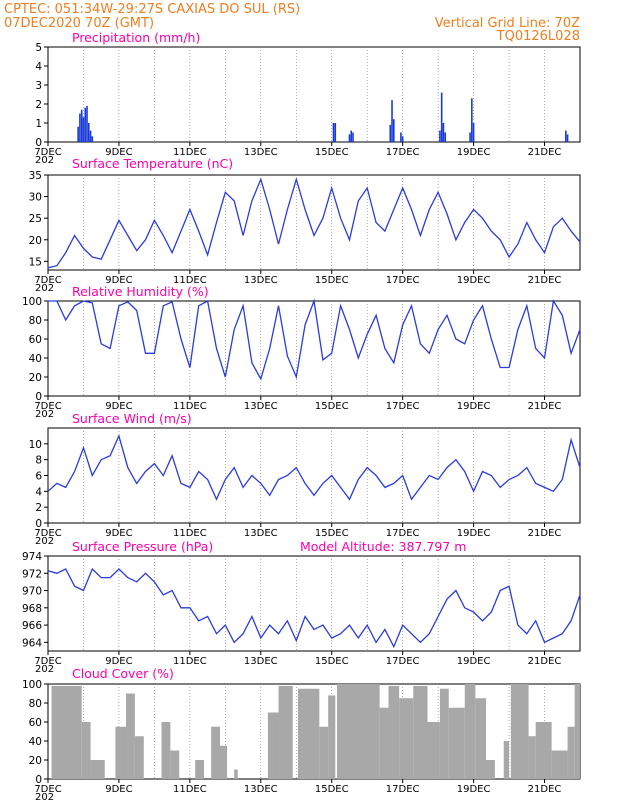 Image resolution: width=618 pixels, height=800 pixels. Describe the element at coordinates (383, 546) in the screenshot. I see `model-altitude: Model Altitude: 387.797 m` at that location.